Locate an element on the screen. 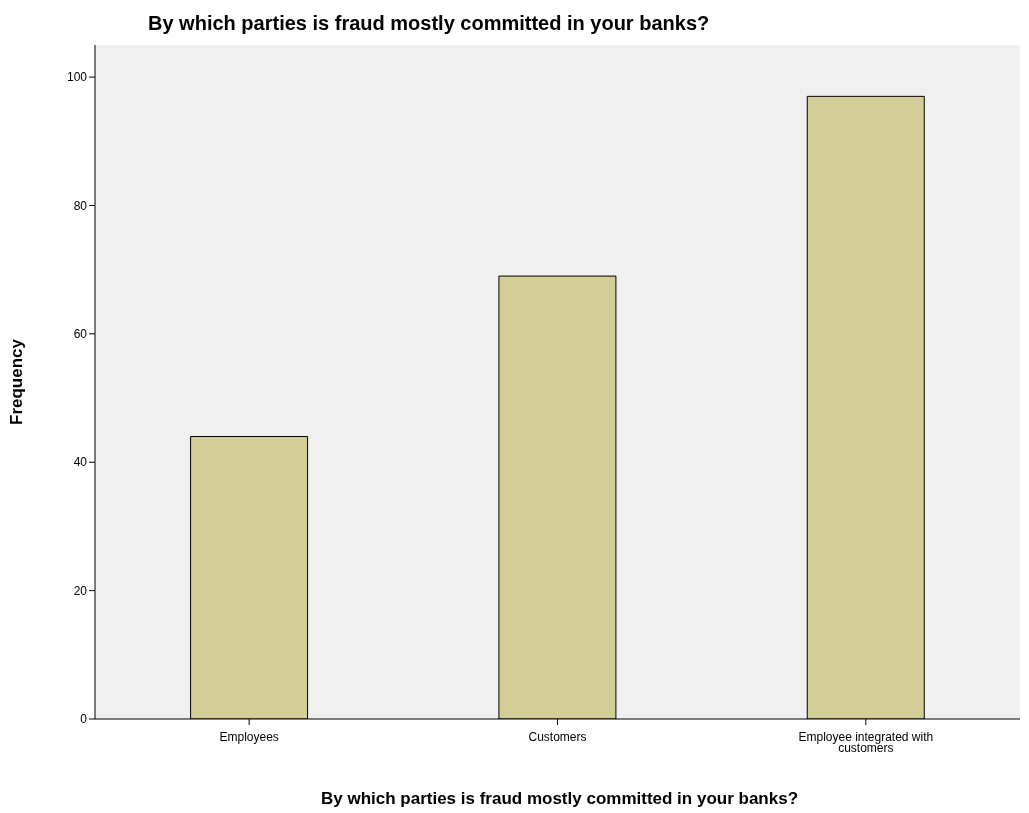 This screenshot has width=1029, height=813. x-tick-label: Customers is located at coordinates (557, 737).